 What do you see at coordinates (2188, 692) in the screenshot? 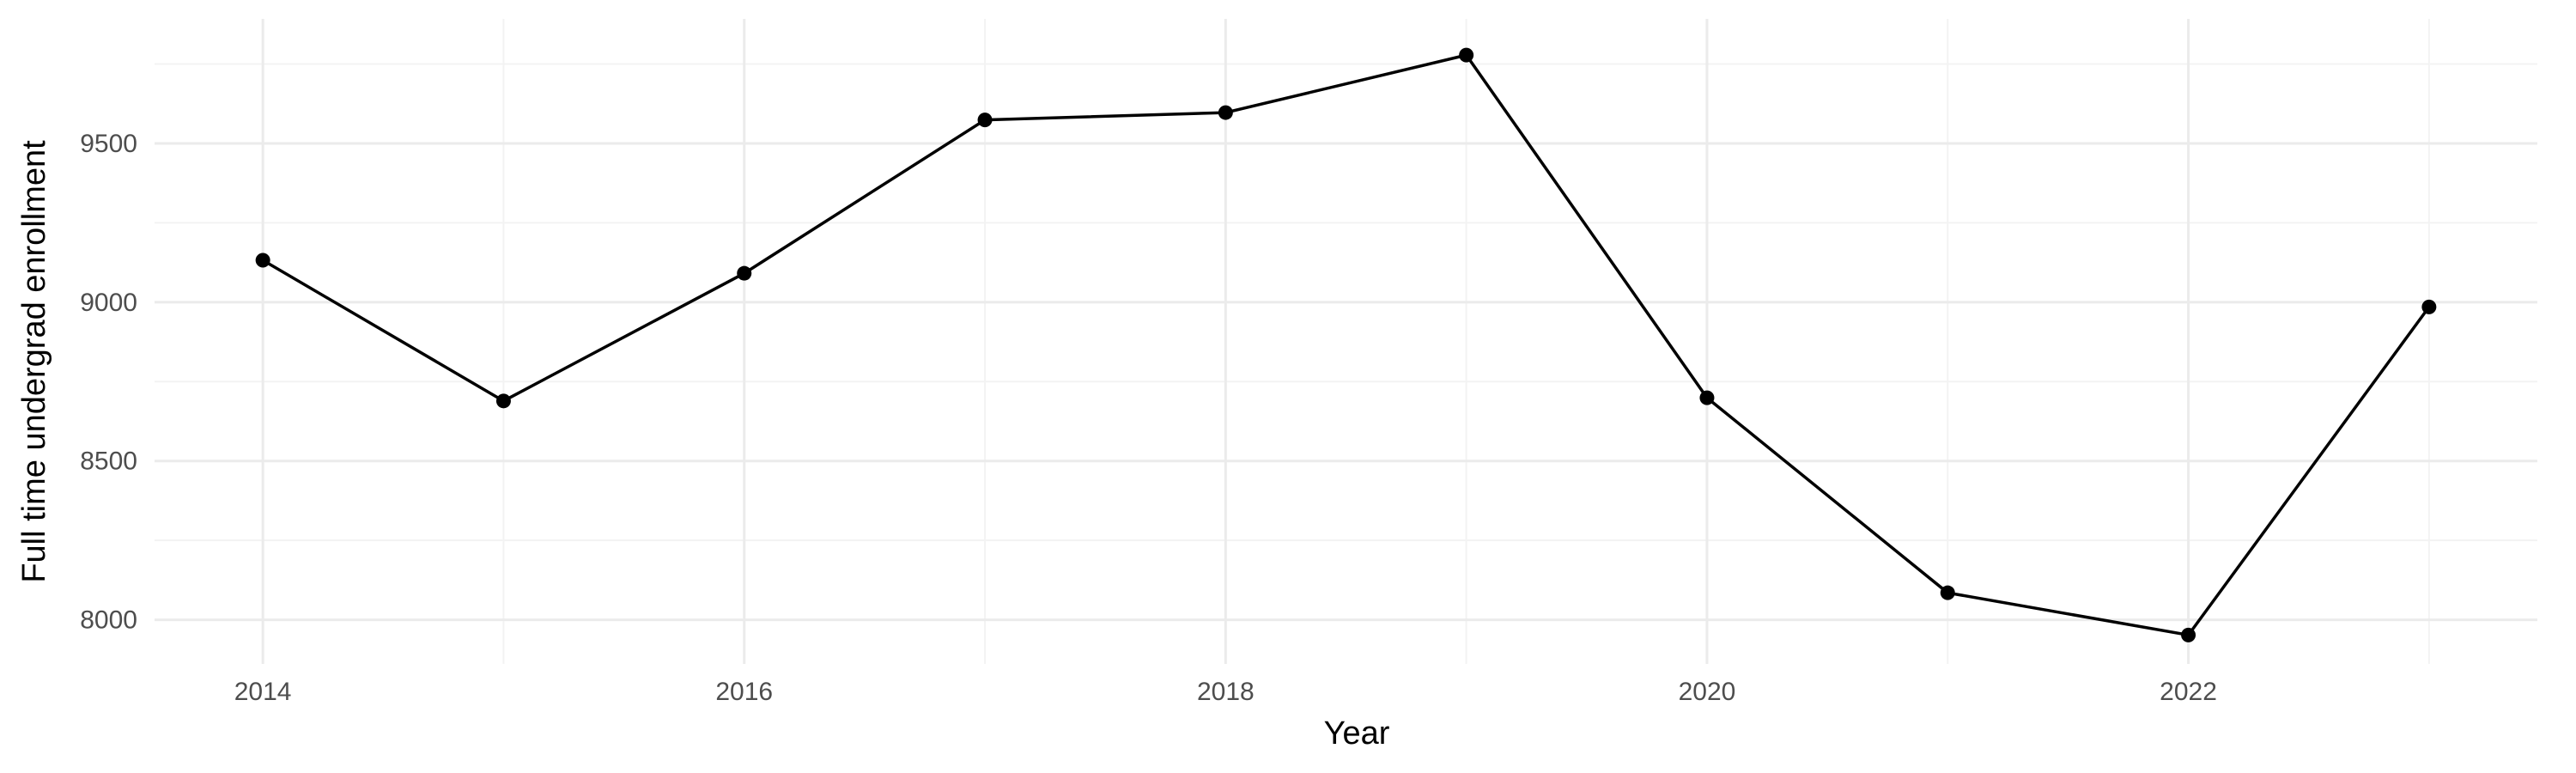
I see `x-tick-label: 2022` at bounding box center [2188, 692].